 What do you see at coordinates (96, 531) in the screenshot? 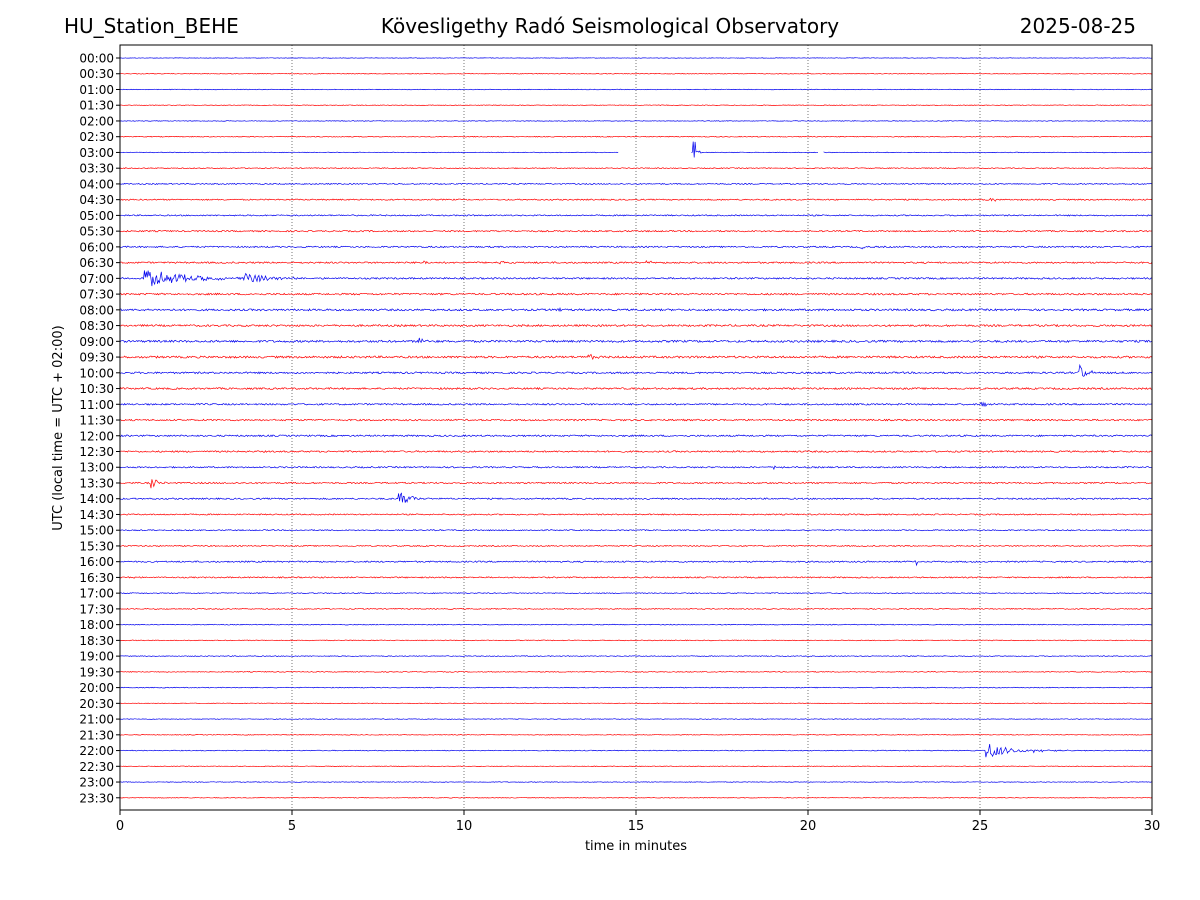
I see `y-tick-label: 15:00` at bounding box center [96, 531].